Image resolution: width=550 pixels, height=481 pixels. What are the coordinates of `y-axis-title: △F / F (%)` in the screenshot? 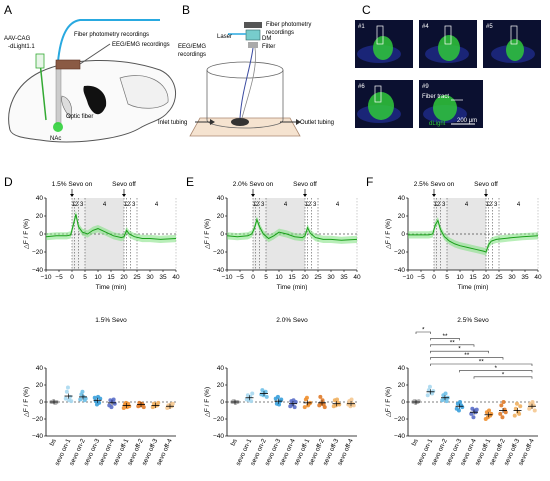 It's located at (26, 402).